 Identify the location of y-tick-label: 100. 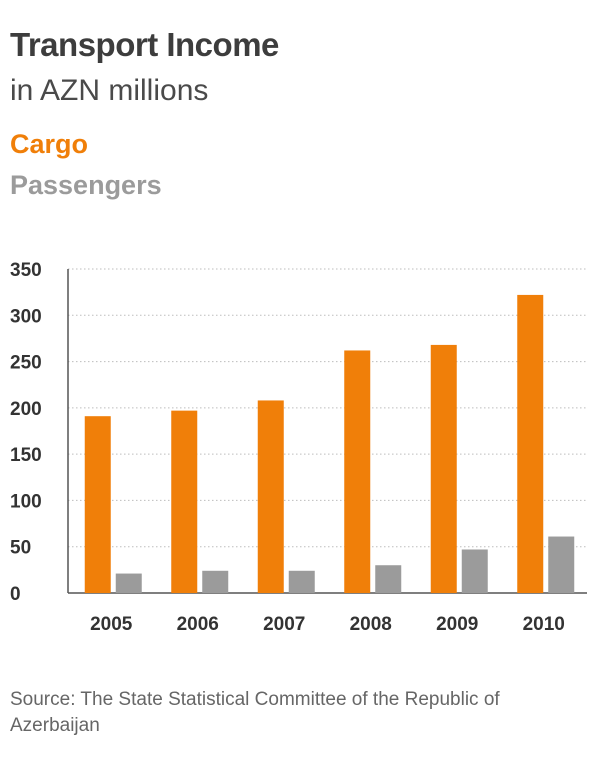
(26, 501).